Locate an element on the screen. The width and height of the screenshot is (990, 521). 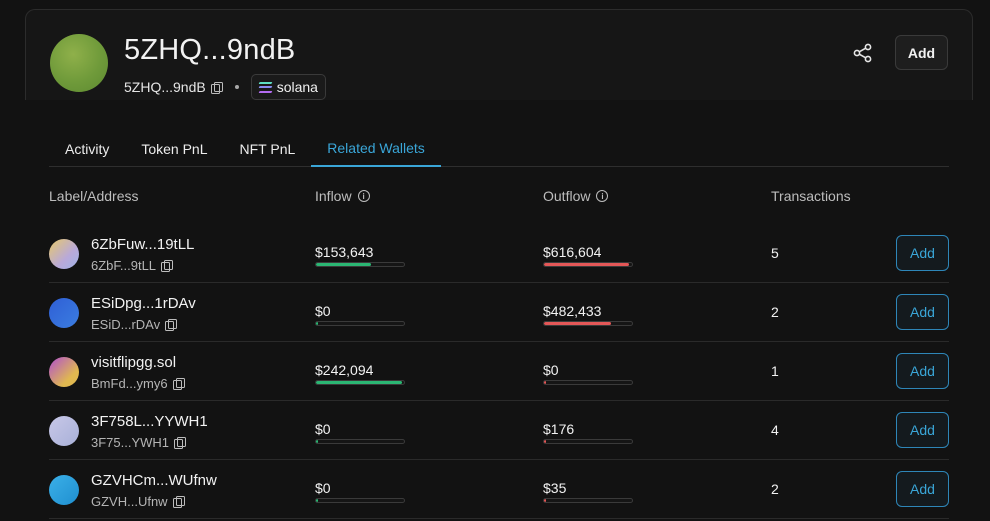
column-label-text: Label/Address is located at coordinates (94, 196).